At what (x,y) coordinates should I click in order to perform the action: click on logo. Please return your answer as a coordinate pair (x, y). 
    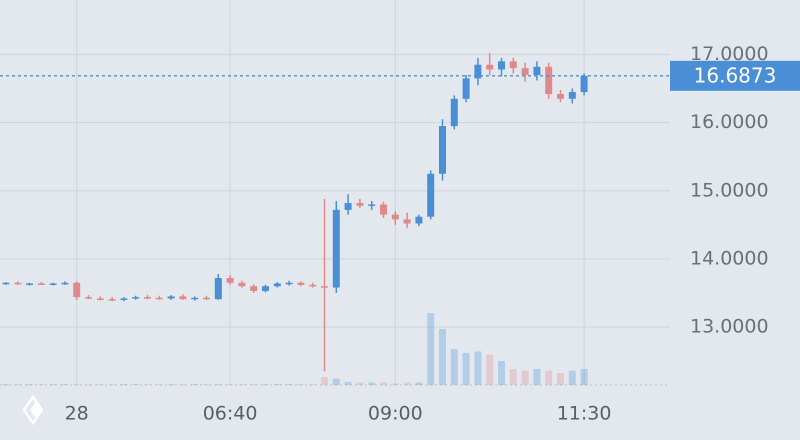
    Looking at the image, I should click on (33, 410).